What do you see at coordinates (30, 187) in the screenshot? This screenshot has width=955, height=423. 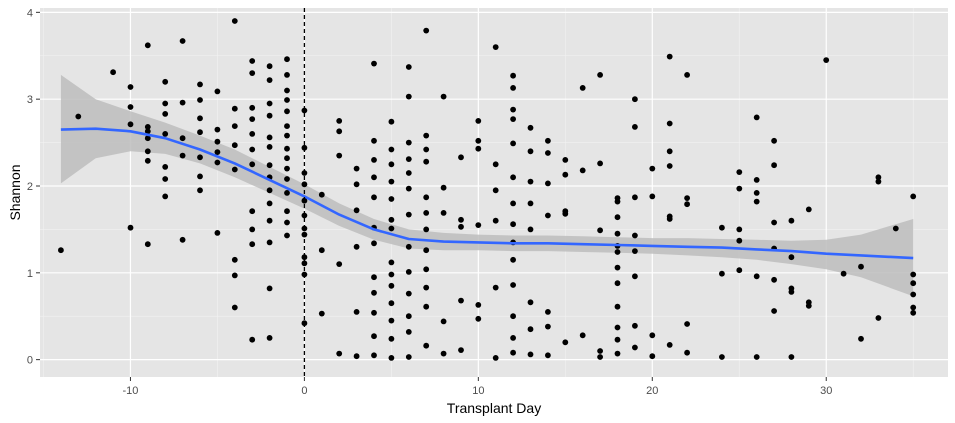 I see `y-tick-label: 2` at bounding box center [30, 187].